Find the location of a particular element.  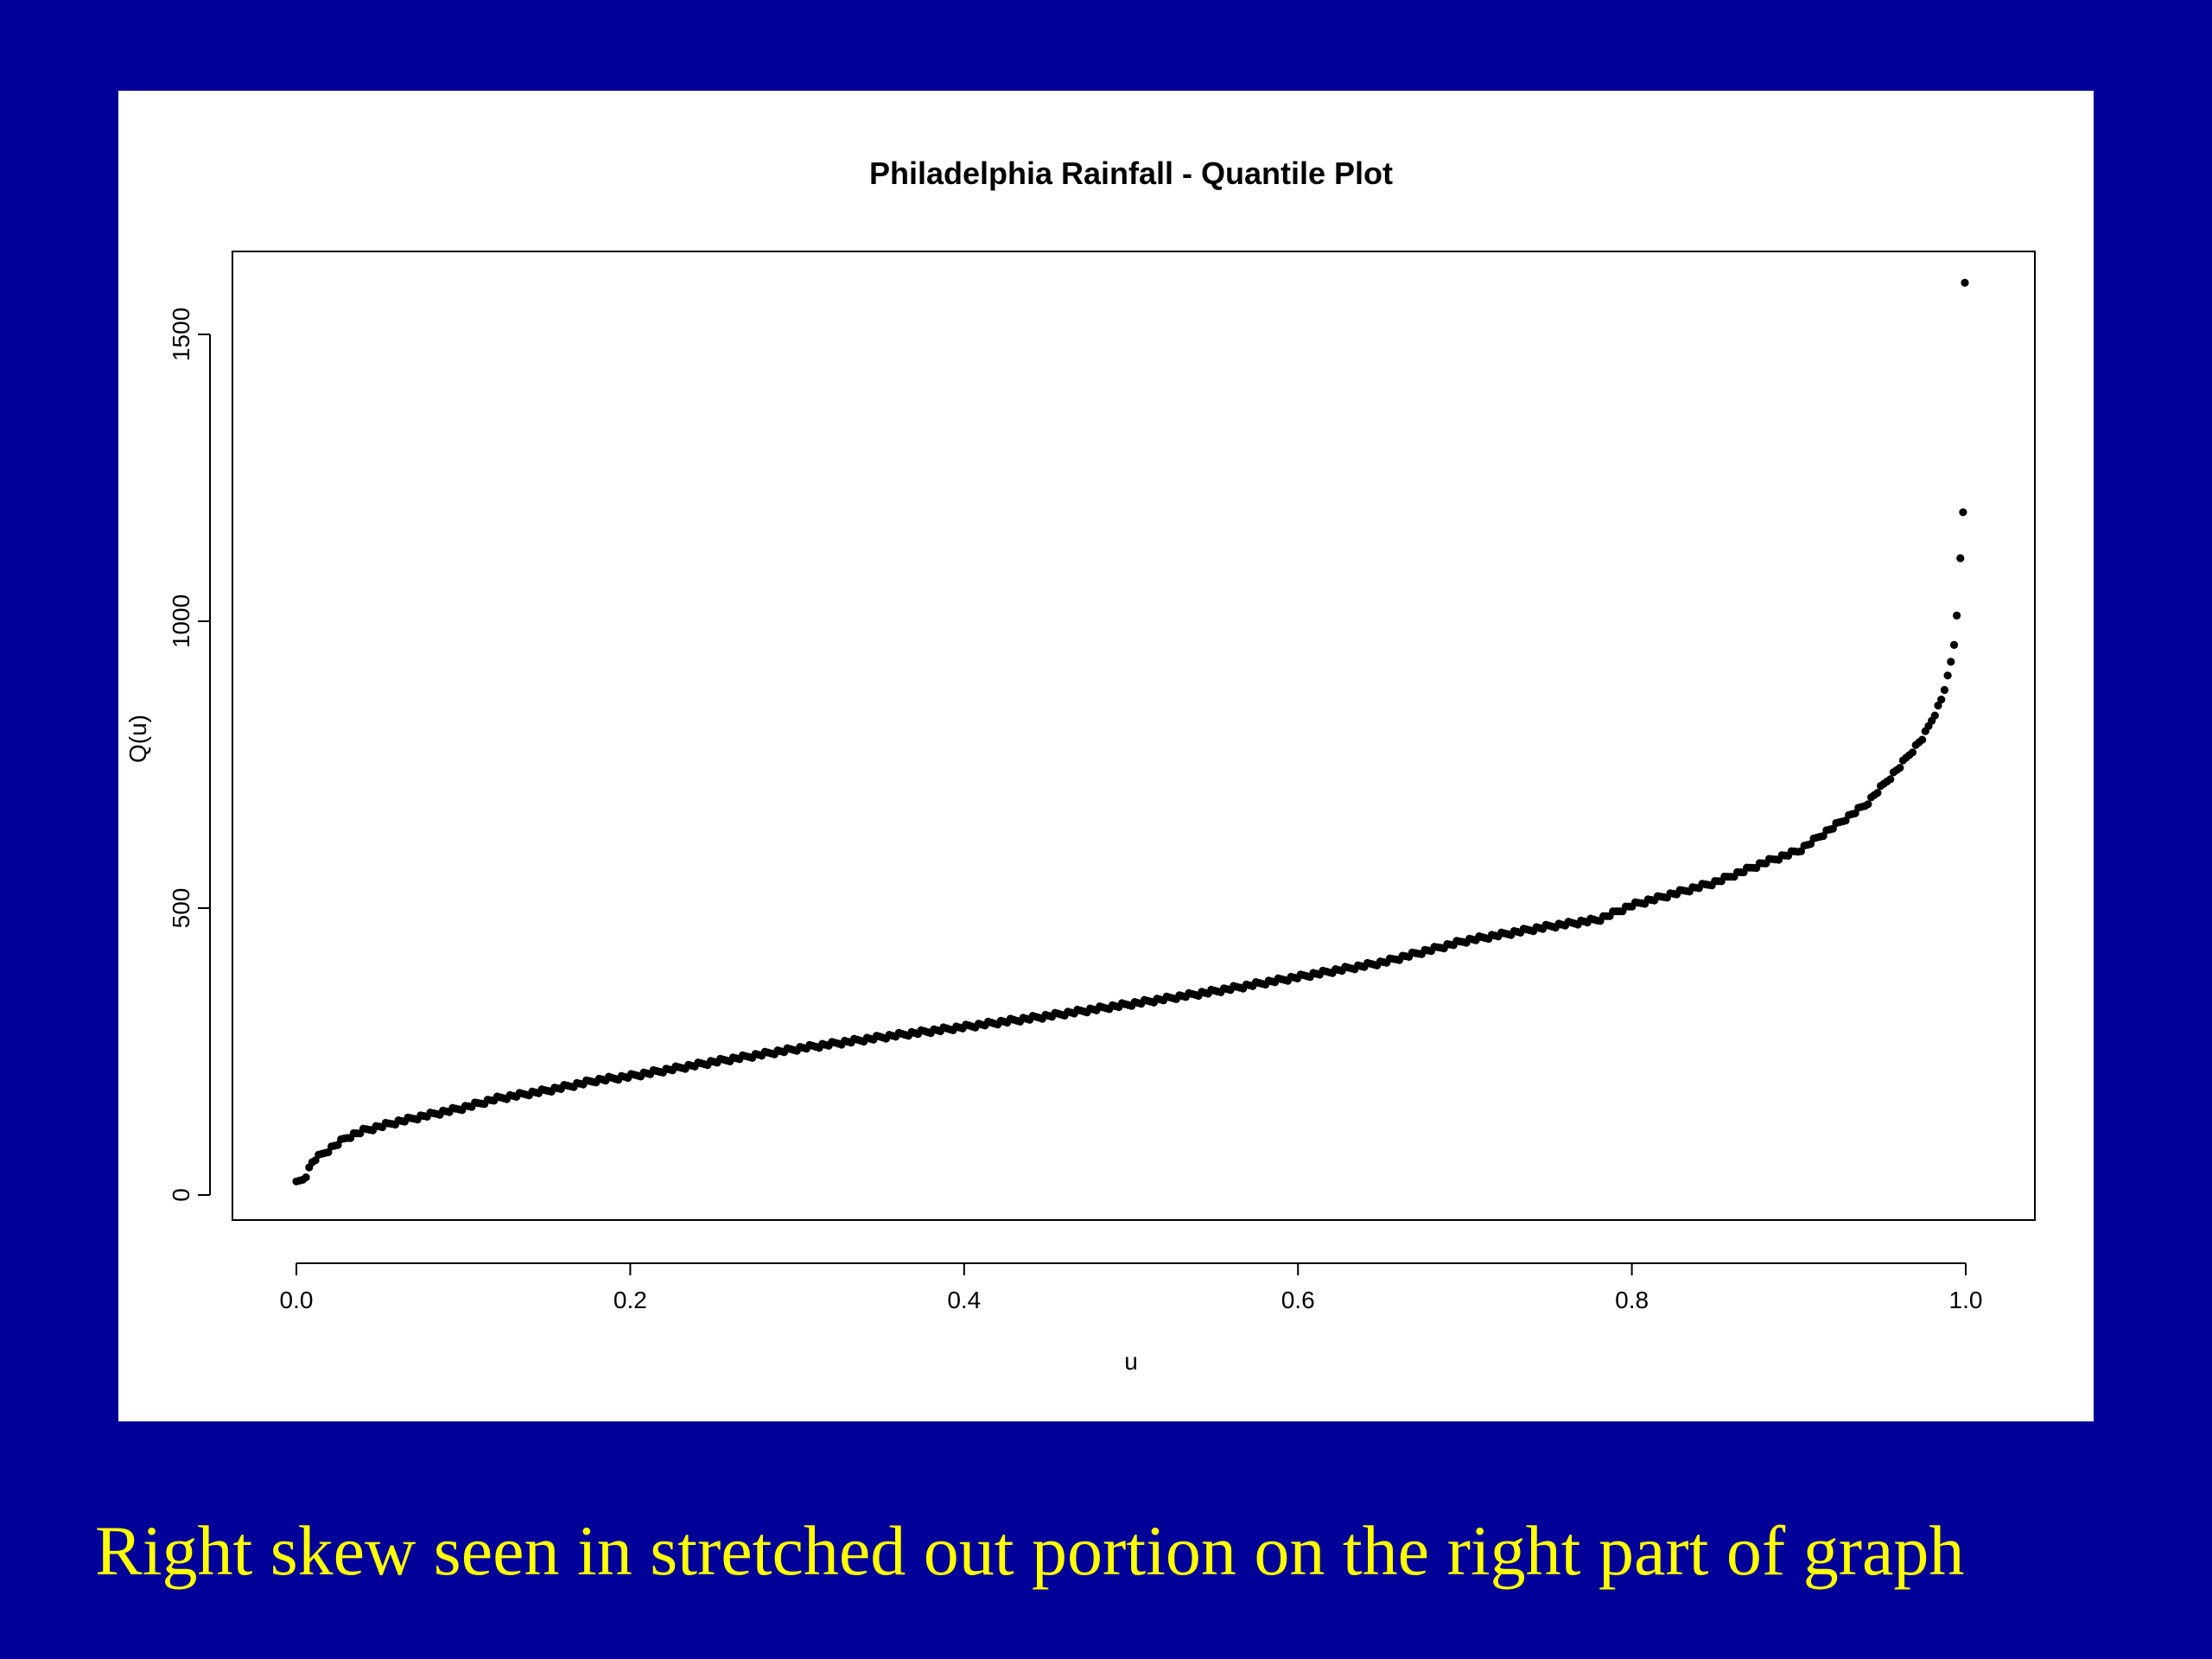

x-axis-label: u is located at coordinates (1131, 1361).